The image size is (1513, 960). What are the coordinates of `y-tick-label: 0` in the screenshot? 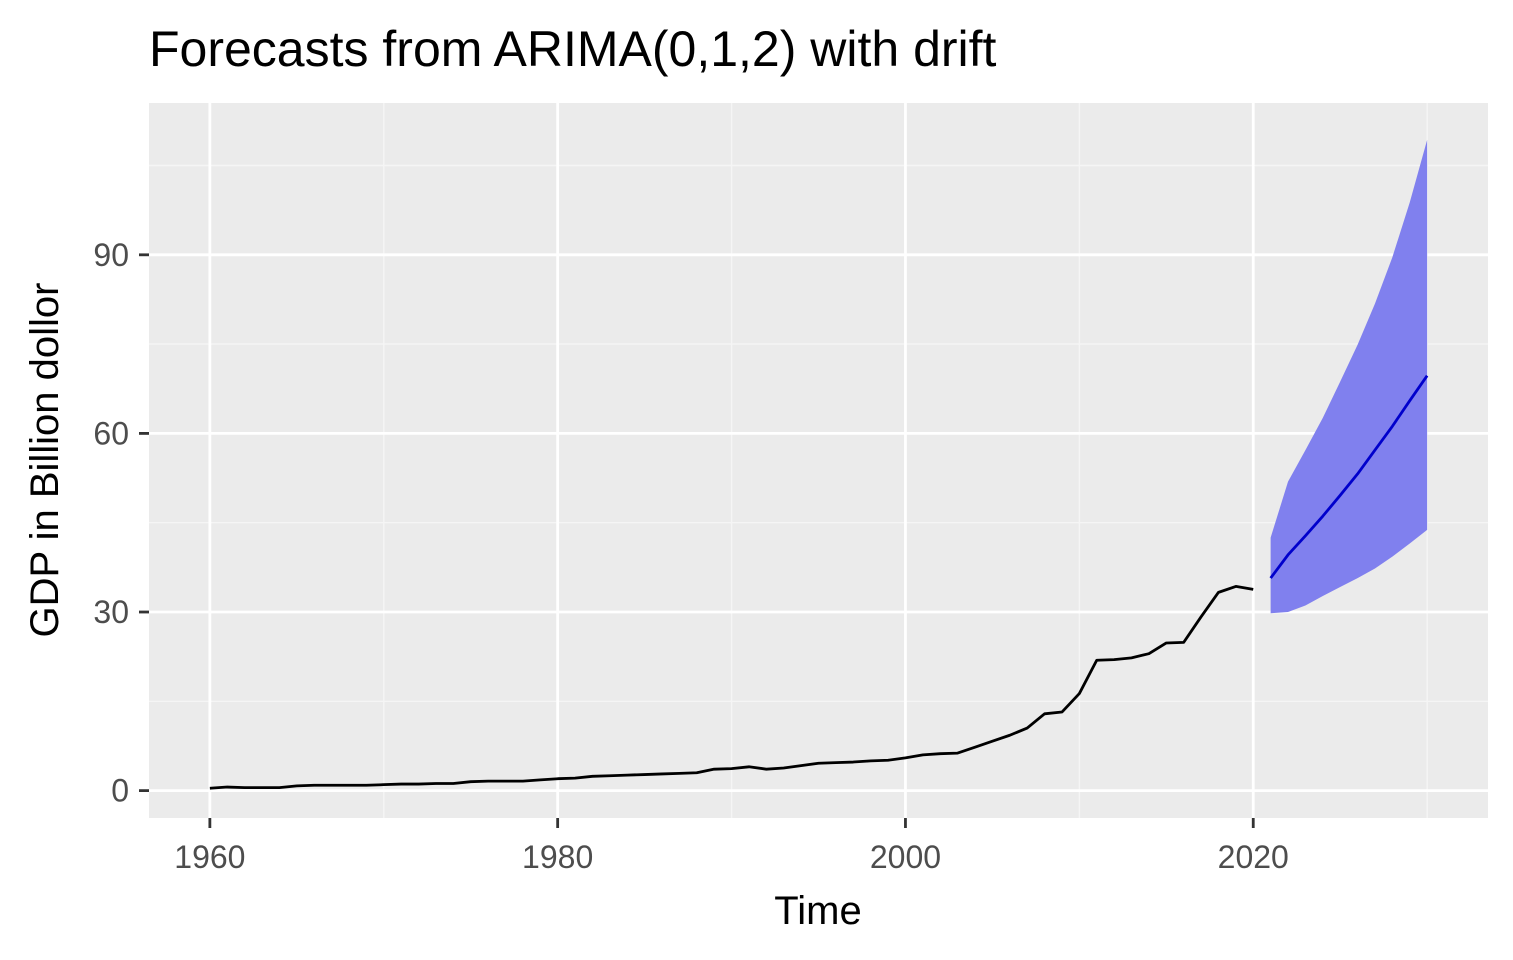 It's located at (120, 791).